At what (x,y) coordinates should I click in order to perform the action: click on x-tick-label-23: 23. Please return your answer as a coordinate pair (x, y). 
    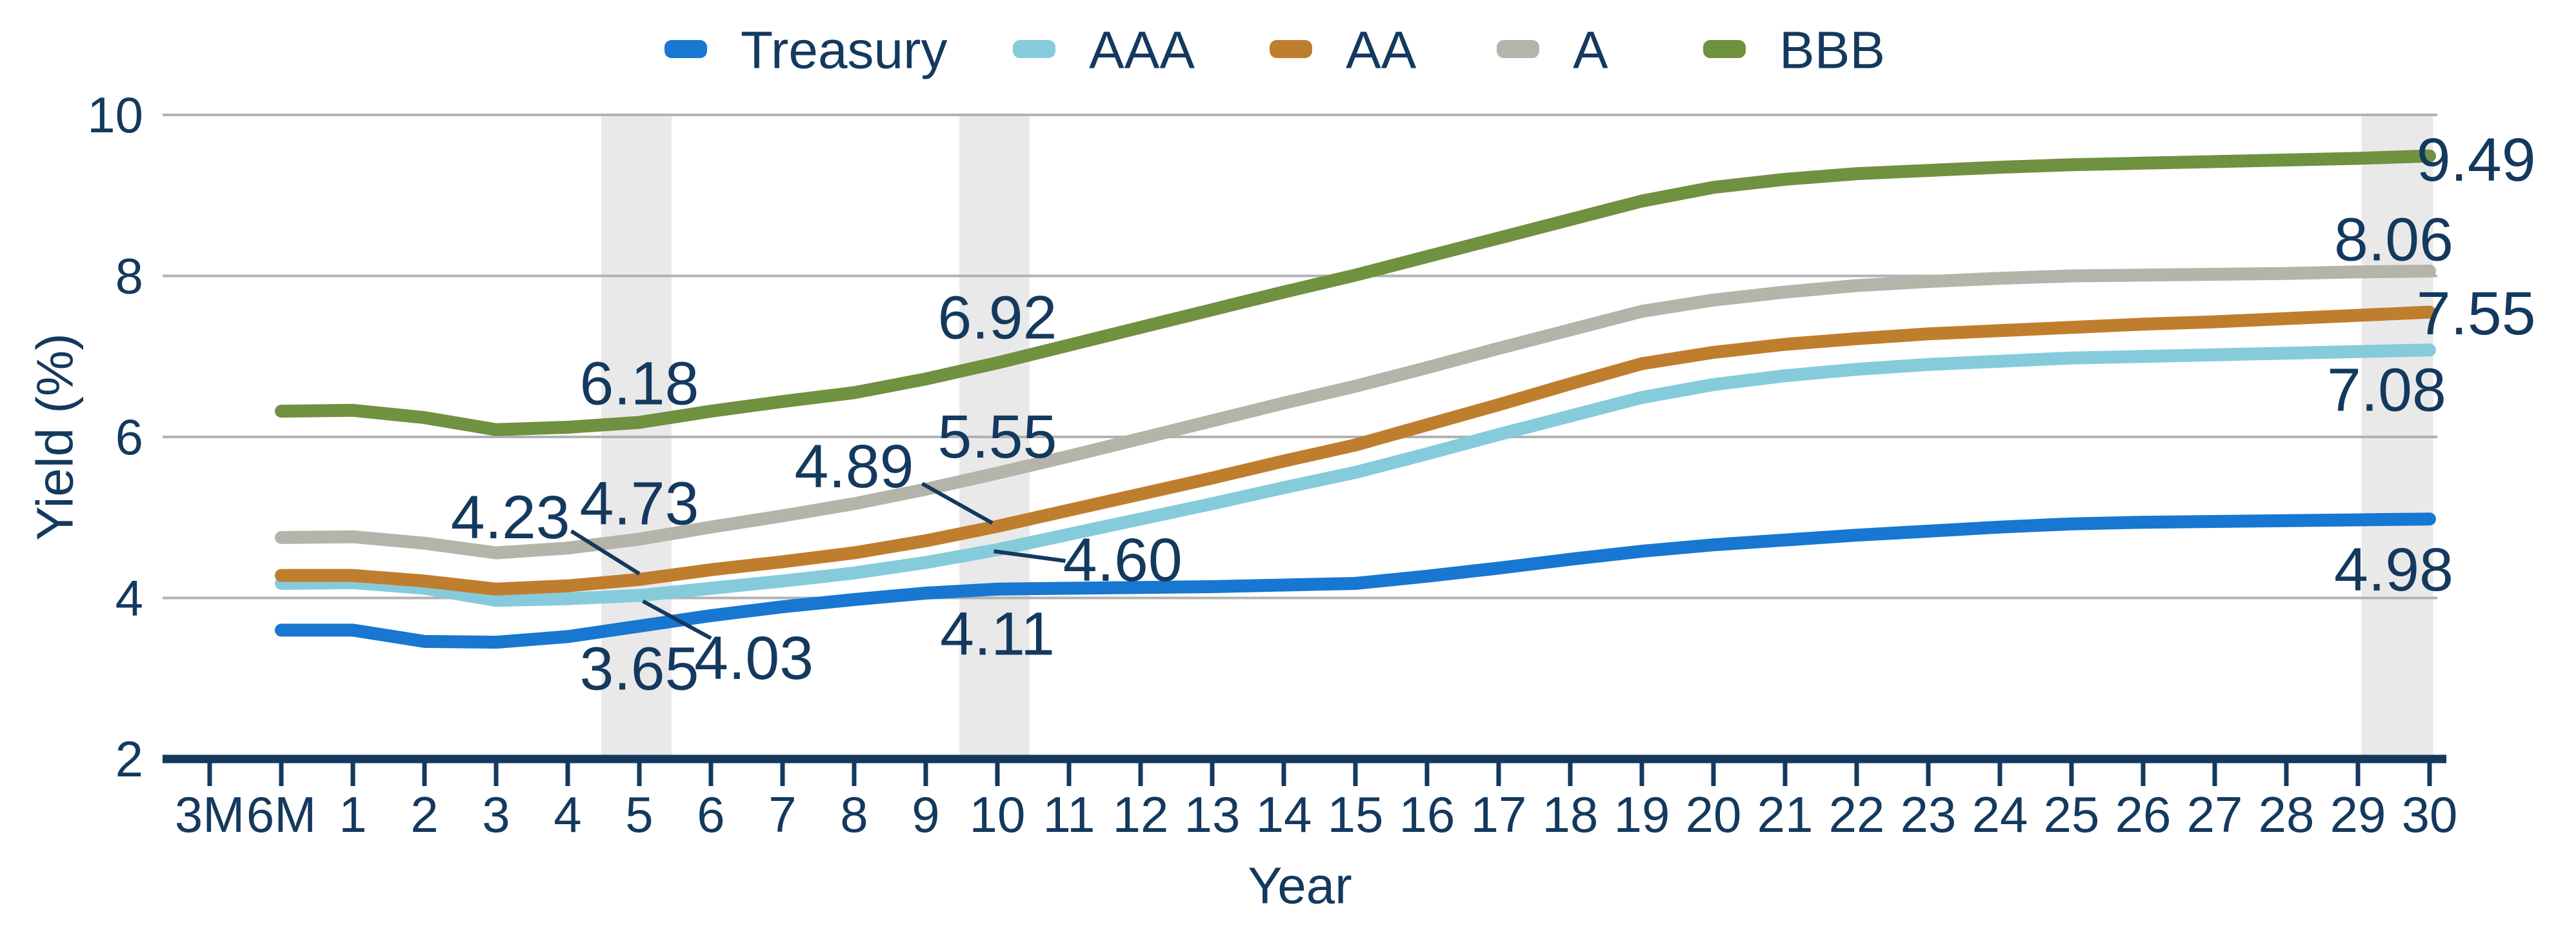
    Looking at the image, I should click on (1929, 814).